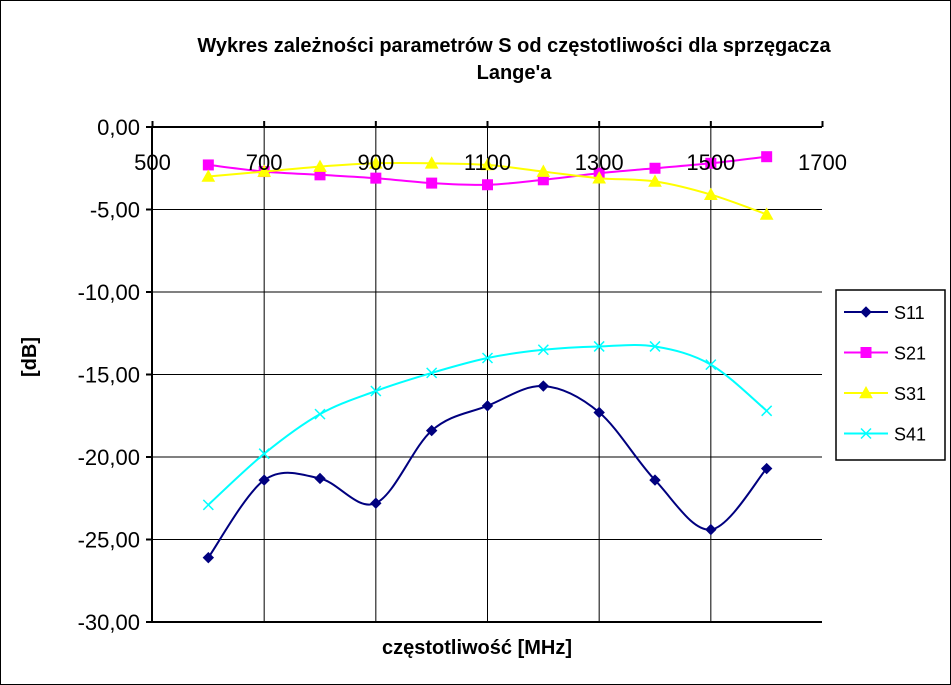 The height and width of the screenshot is (685, 951). I want to click on legend: S11 S21 S31 S41, so click(890, 375).